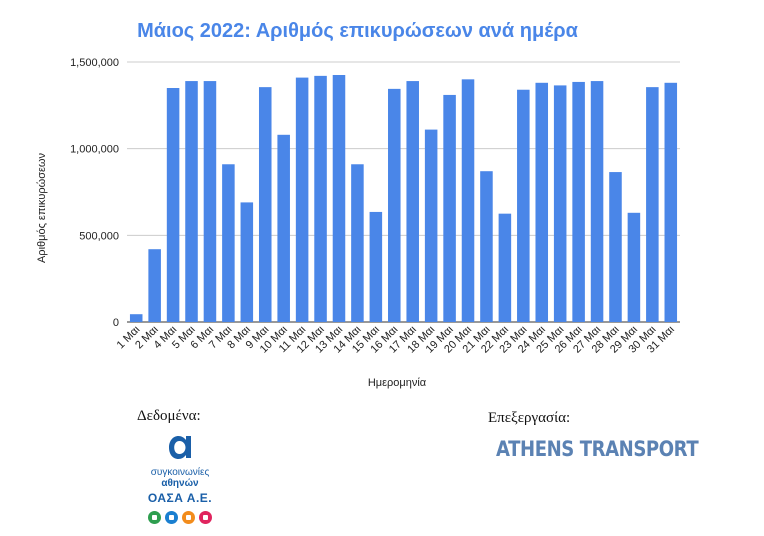  I want to click on y-tick-label: 0, so click(116, 323).